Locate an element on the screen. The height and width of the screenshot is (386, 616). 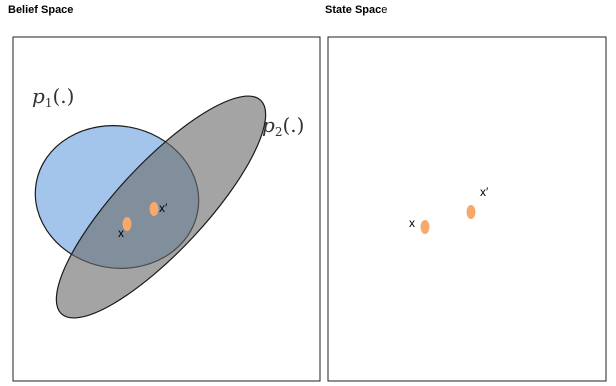
belief-point-x-label: x is located at coordinates (121, 233).